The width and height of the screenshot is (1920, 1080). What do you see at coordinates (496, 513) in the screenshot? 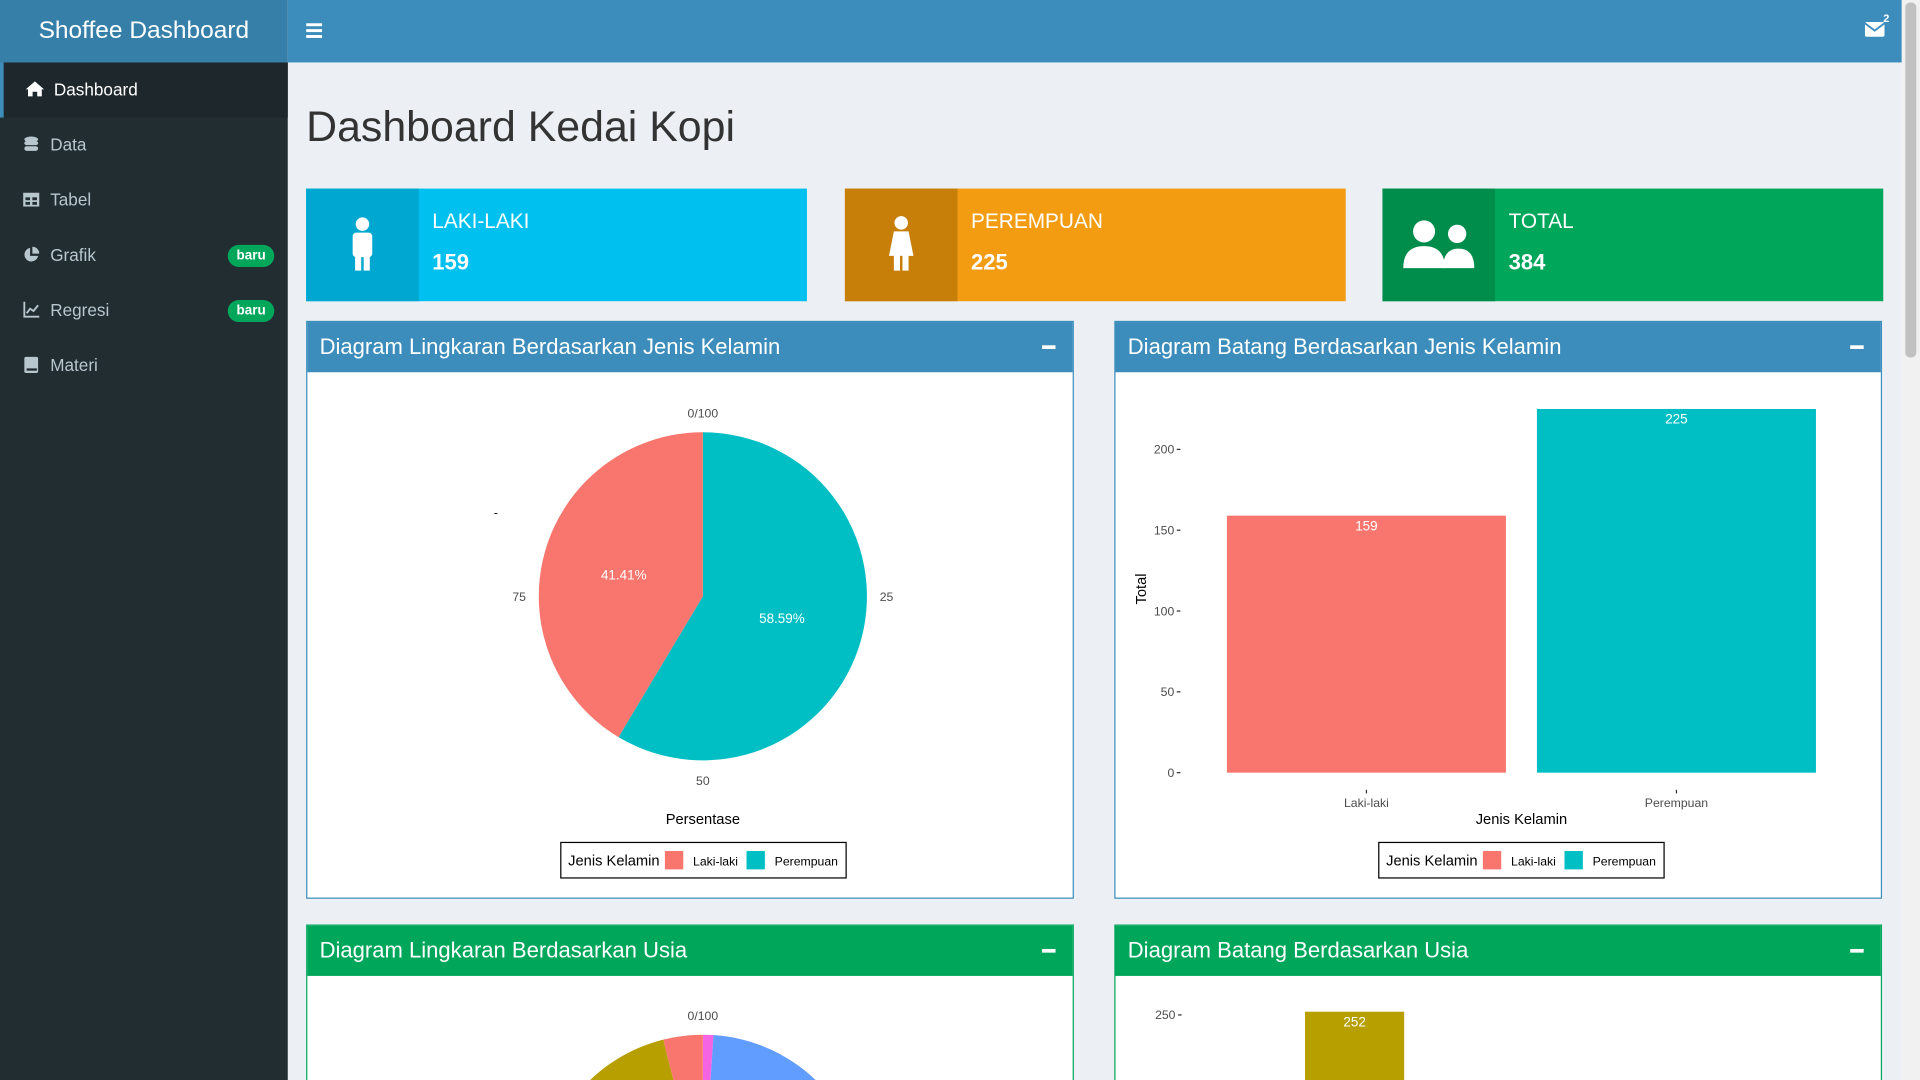
I see `y-axis-label: -` at bounding box center [496, 513].